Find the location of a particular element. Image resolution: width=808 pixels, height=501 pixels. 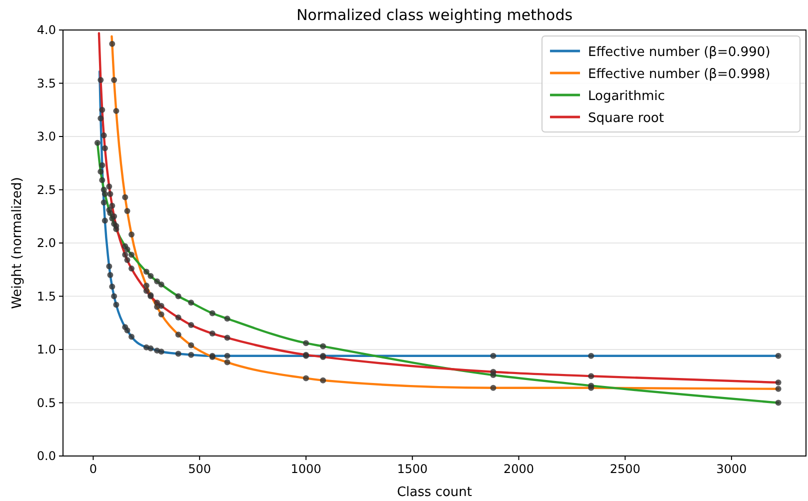

y-tick-label: 2.5 is located at coordinates (46, 189).